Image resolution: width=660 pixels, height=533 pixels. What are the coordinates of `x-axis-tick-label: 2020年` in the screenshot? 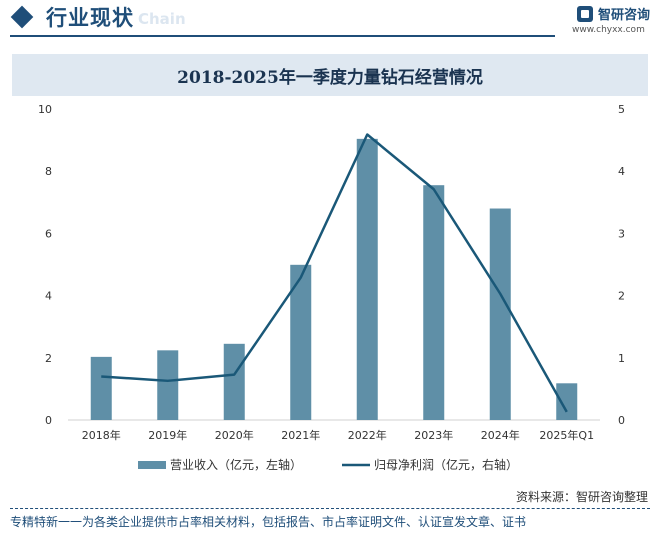 It's located at (234, 435).